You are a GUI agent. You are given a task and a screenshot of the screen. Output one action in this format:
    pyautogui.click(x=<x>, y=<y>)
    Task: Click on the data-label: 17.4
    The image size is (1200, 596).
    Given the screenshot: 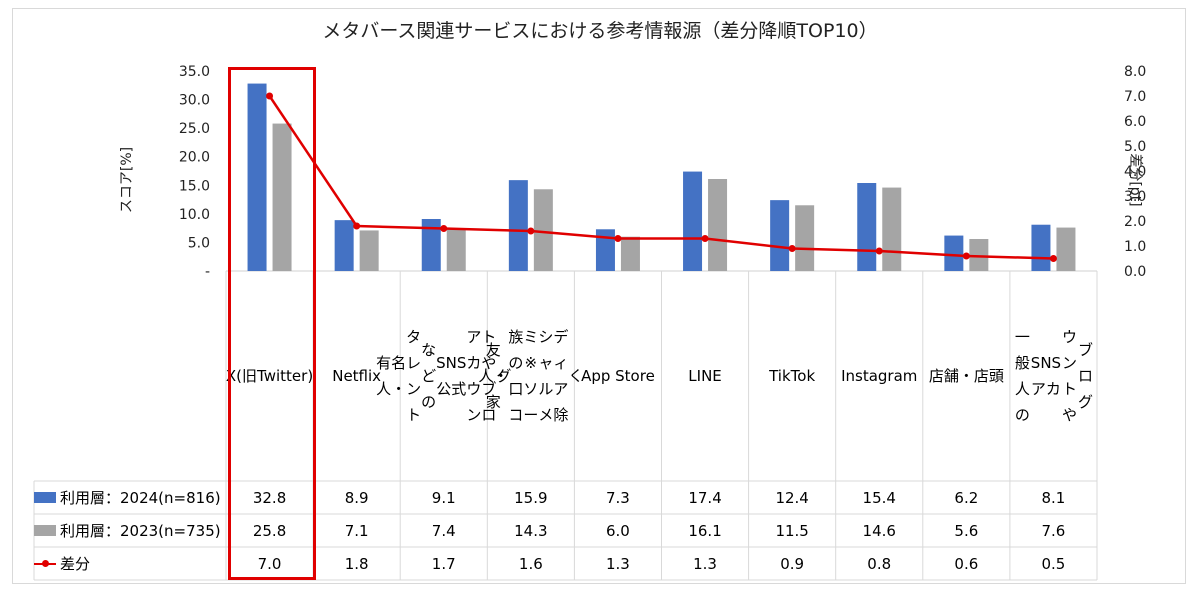 What is the action you would take?
    pyautogui.click(x=705, y=497)
    